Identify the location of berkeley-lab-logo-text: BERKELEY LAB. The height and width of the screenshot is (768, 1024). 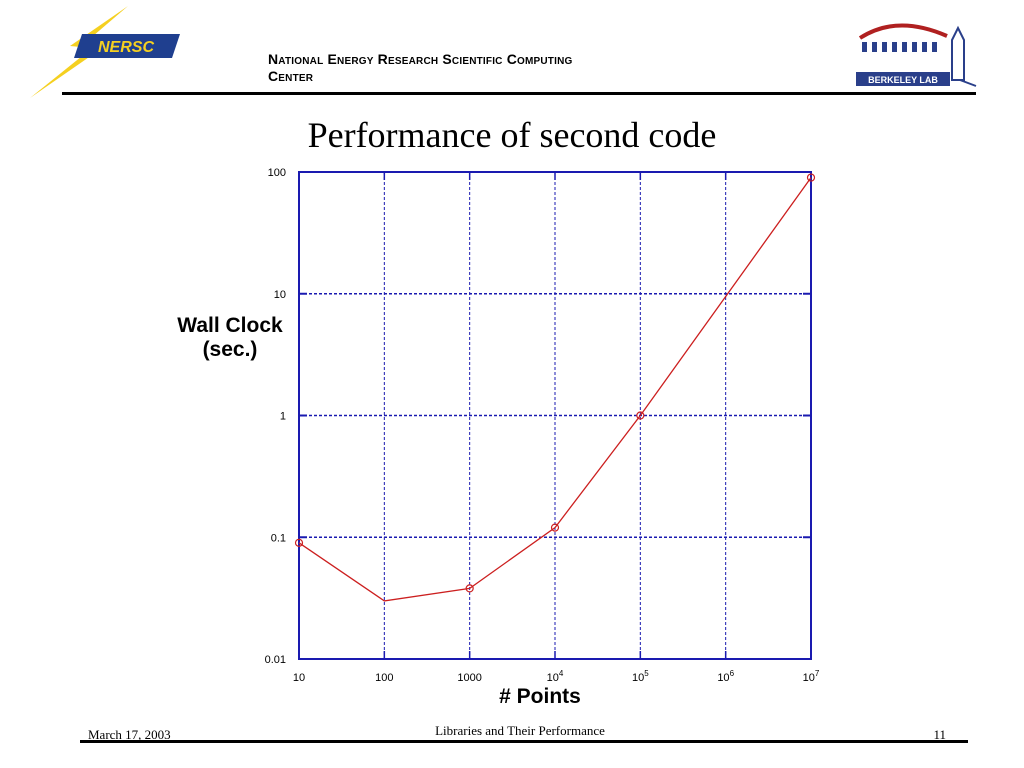
(903, 80).